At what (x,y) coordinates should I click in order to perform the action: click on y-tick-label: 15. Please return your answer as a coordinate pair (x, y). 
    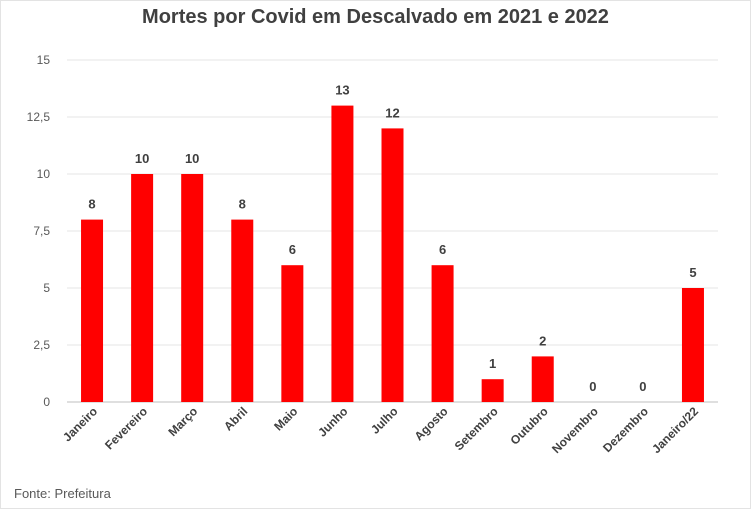
    Looking at the image, I should click on (44, 60).